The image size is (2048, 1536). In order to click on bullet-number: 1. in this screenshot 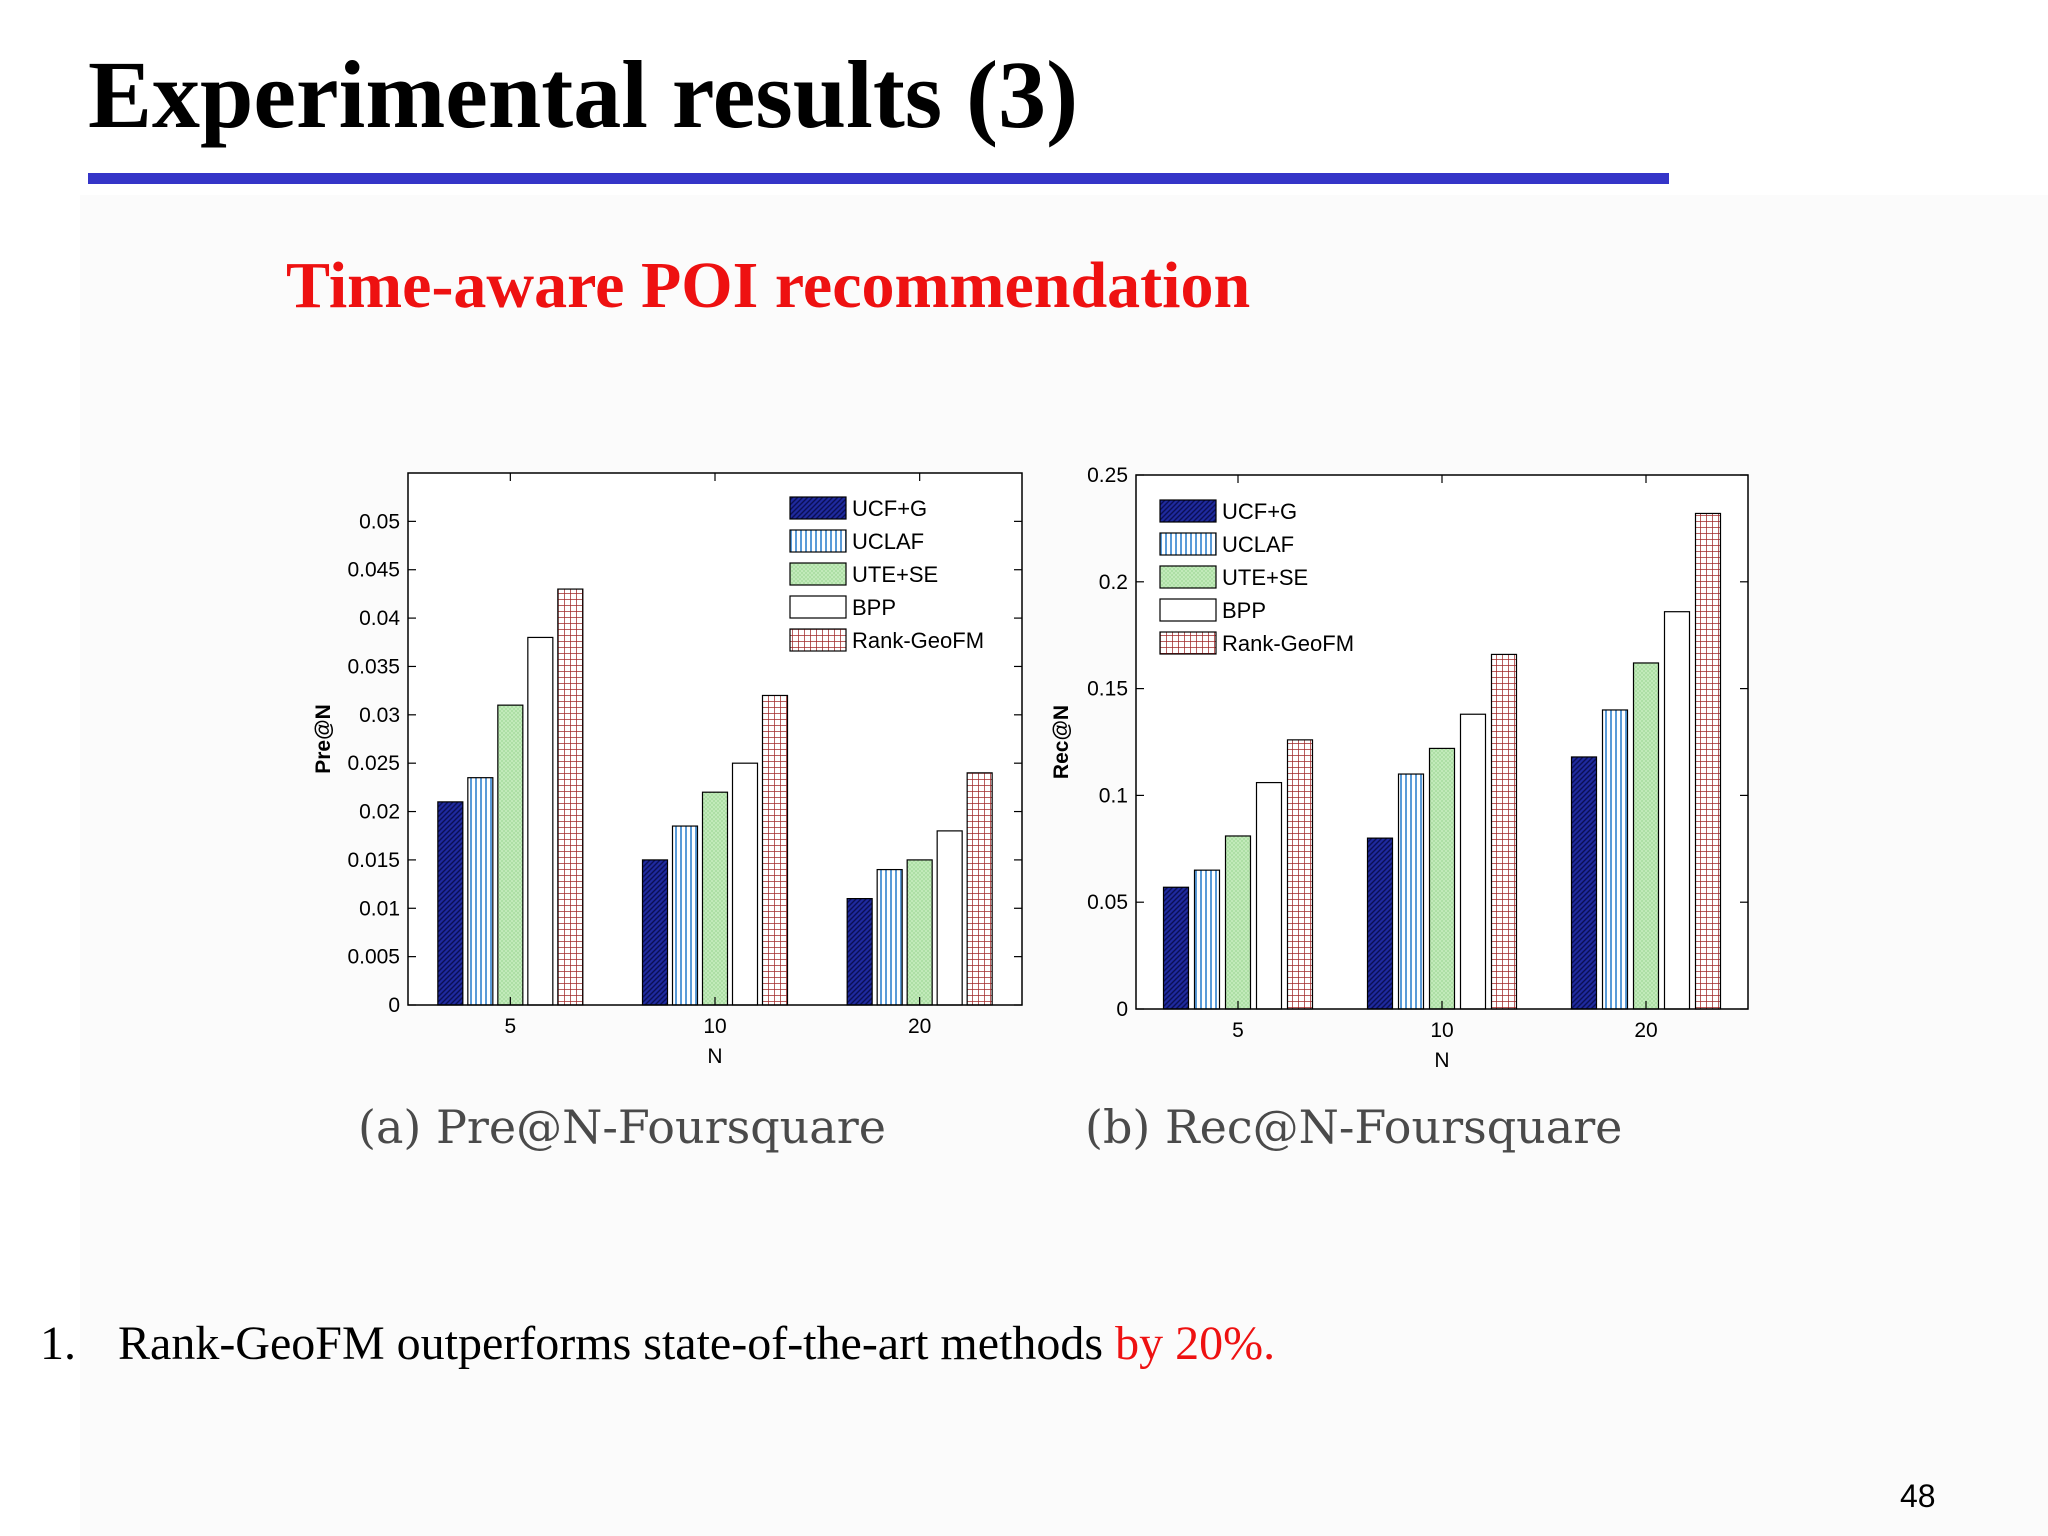, I will do `click(58, 1343)`.